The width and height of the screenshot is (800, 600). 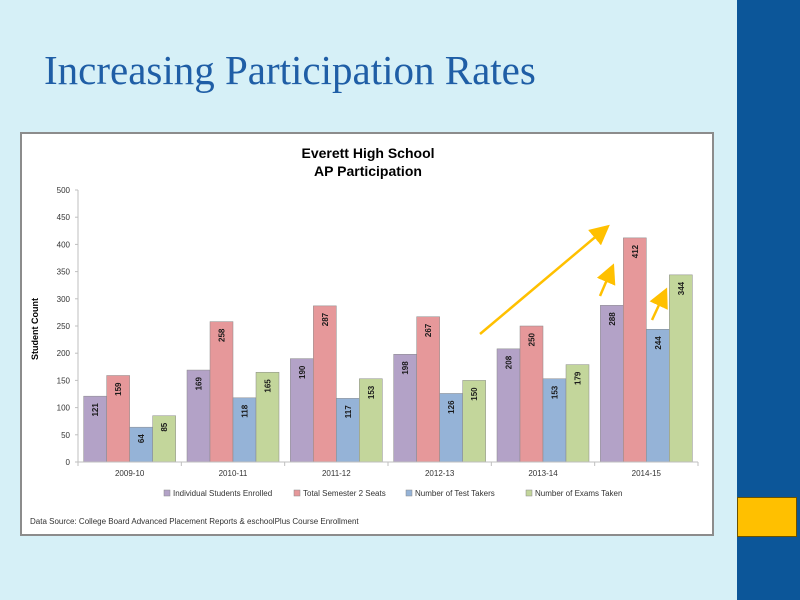 What do you see at coordinates (199, 384) in the screenshot?
I see `bar-data-label: 169` at bounding box center [199, 384].